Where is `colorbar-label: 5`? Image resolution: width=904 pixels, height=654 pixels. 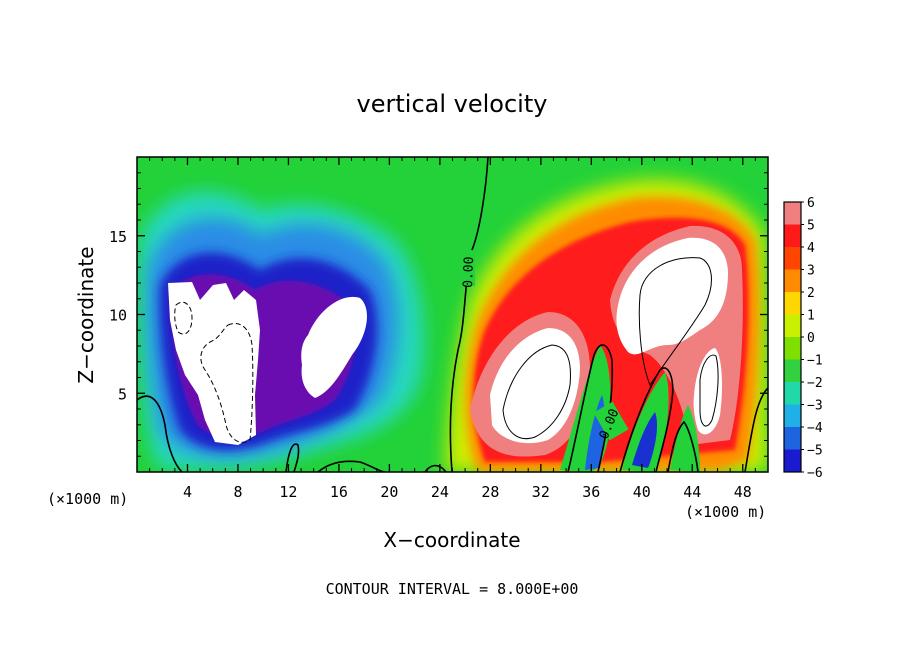
colorbar-label: 5 is located at coordinates (811, 226).